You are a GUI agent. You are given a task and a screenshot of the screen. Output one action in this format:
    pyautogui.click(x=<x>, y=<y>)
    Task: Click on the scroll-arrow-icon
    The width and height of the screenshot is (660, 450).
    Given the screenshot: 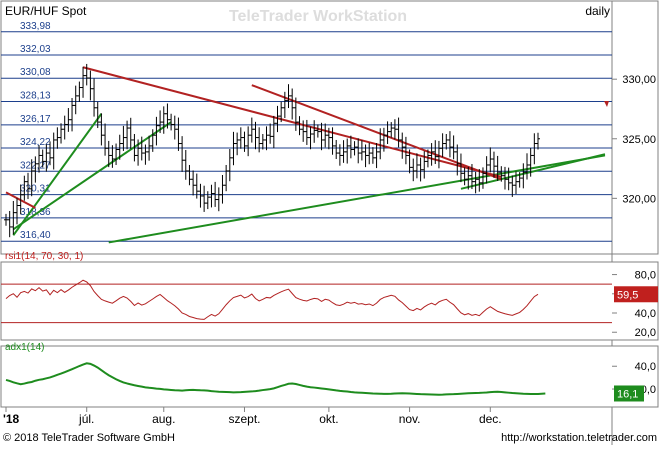 What is the action you would take?
    pyautogui.click(x=606, y=104)
    